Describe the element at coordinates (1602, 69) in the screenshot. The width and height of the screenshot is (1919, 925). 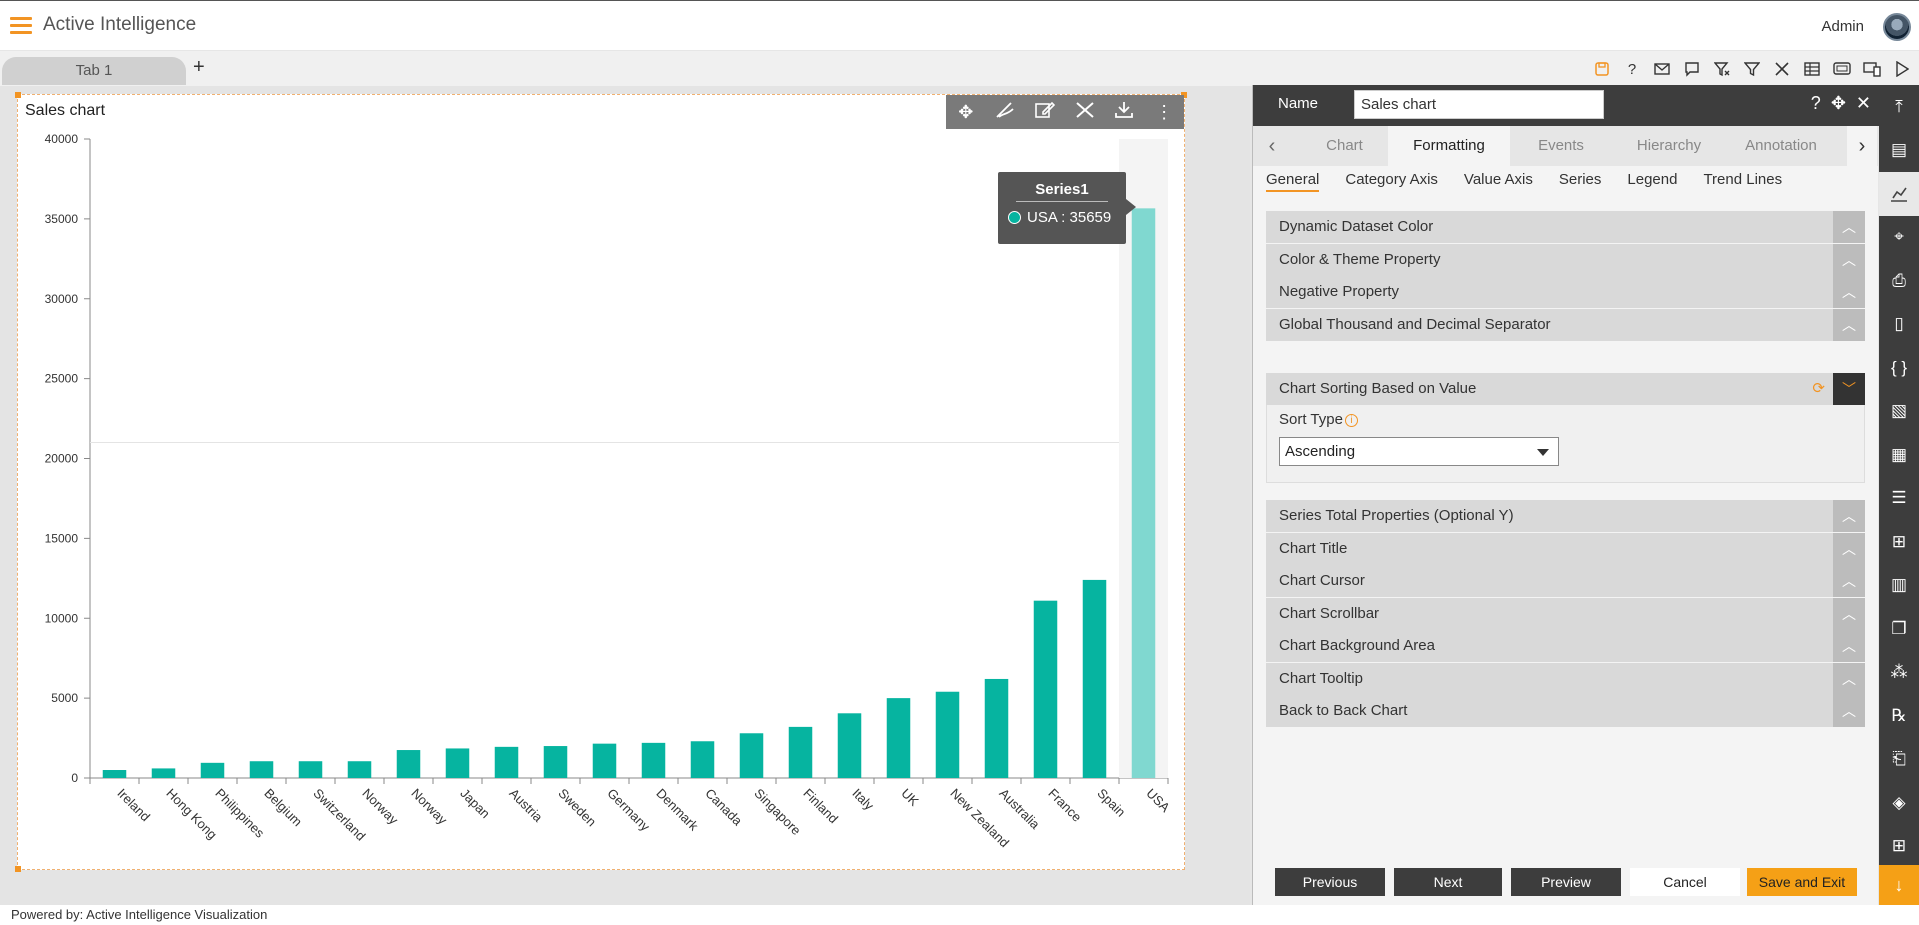
I see `save-icon` at that location.